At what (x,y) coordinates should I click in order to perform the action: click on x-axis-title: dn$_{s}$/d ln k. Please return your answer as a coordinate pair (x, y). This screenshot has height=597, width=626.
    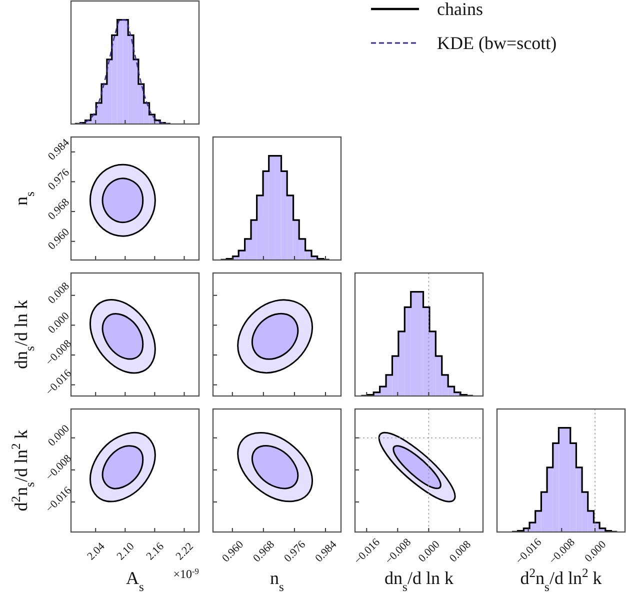
    Looking at the image, I should click on (419, 581).